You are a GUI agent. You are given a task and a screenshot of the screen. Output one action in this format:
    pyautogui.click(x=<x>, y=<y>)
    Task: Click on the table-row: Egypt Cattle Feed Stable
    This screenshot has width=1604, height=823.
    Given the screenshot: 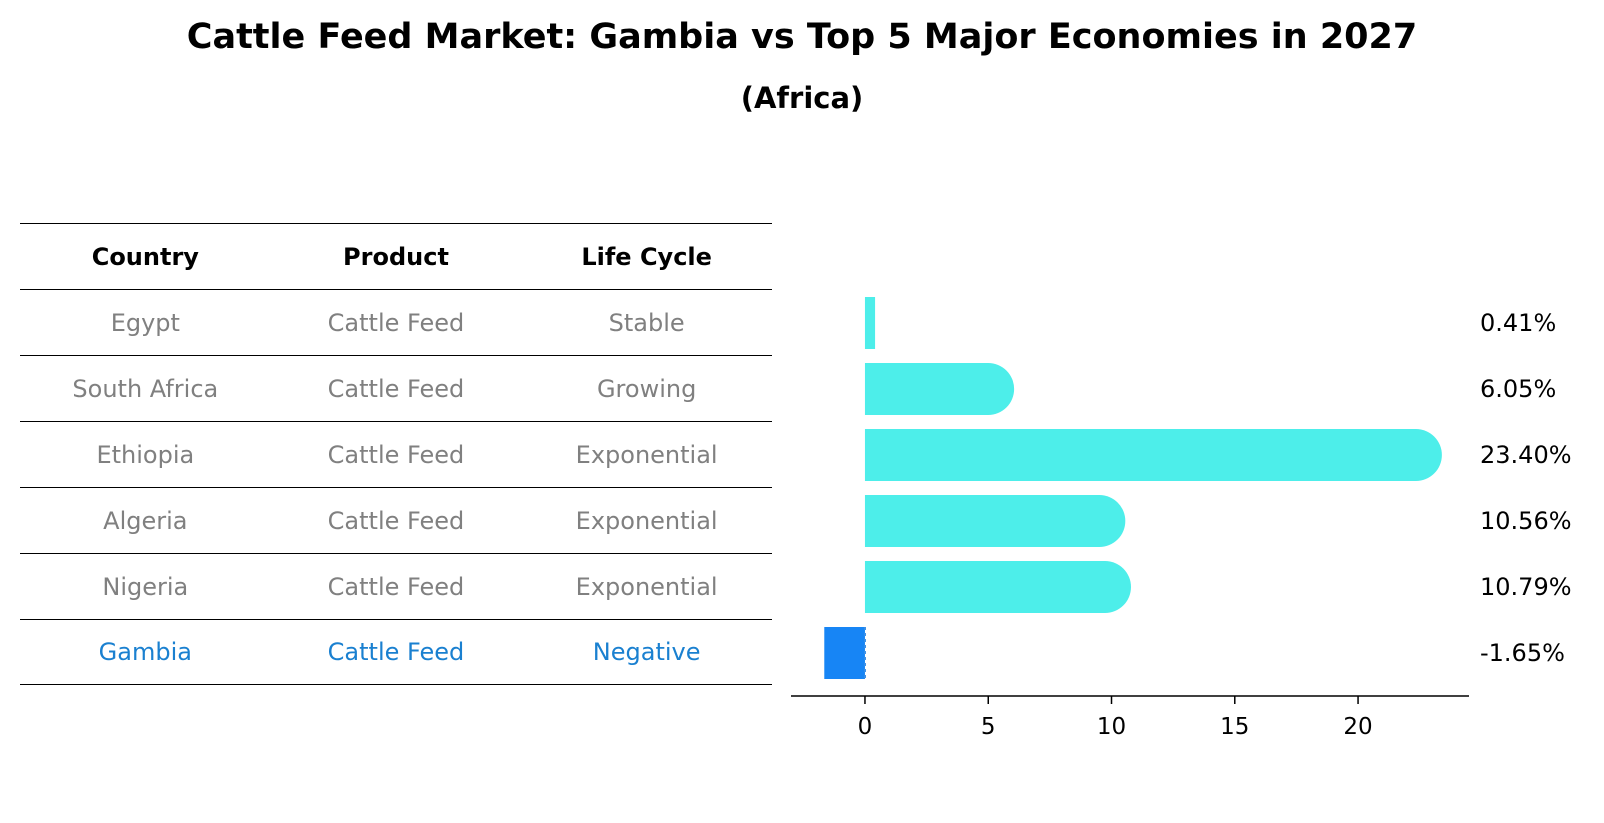 What is the action you would take?
    pyautogui.click(x=396, y=322)
    